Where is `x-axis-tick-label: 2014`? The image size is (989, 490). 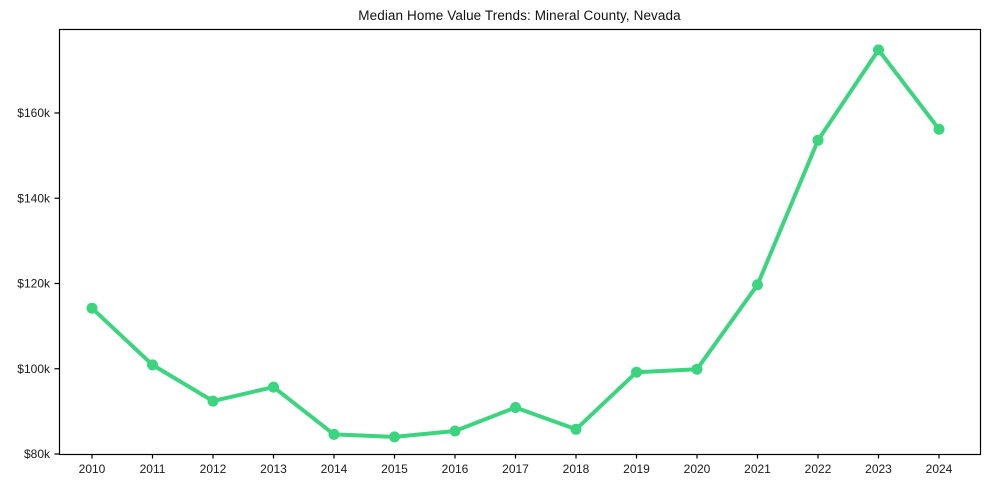 x-axis-tick-label: 2014 is located at coordinates (334, 469).